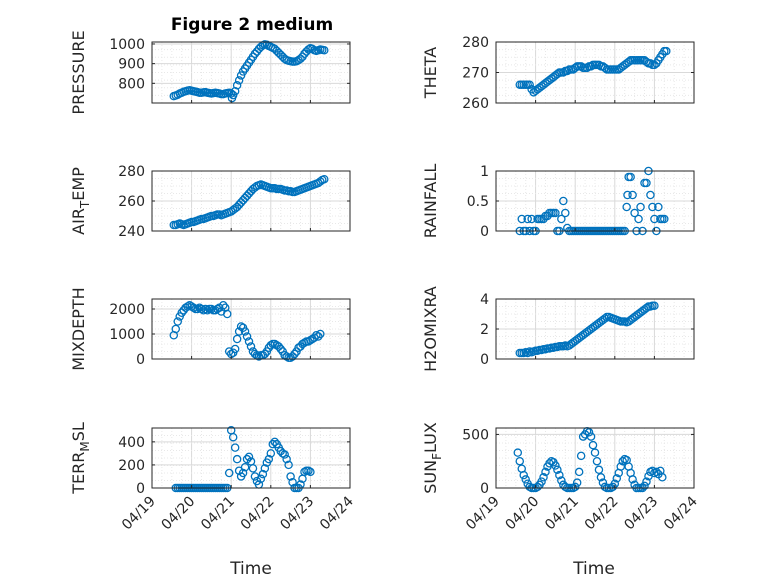 The width and height of the screenshot is (778, 583). What do you see at coordinates (430, 73) in the screenshot?
I see `y-axis-label: THETA` at bounding box center [430, 73].